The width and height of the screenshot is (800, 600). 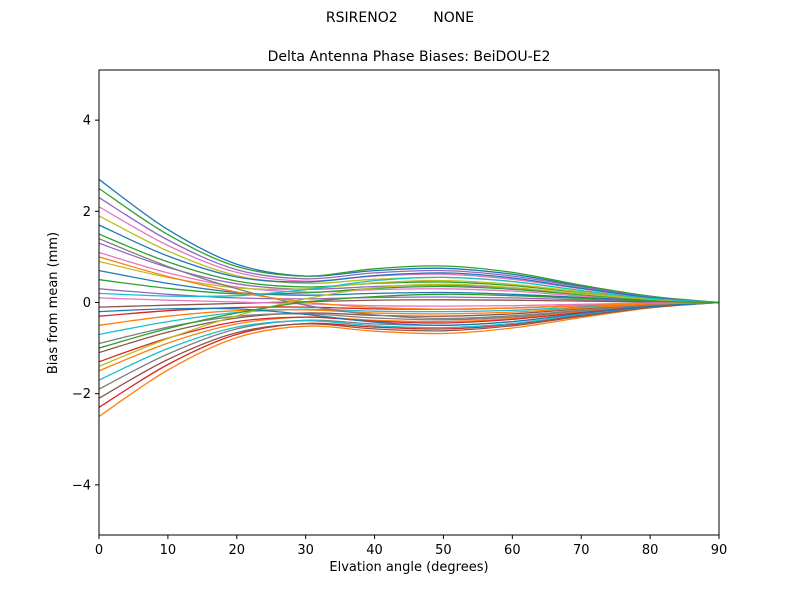 I want to click on x-tick-label: 0, so click(x=99, y=550).